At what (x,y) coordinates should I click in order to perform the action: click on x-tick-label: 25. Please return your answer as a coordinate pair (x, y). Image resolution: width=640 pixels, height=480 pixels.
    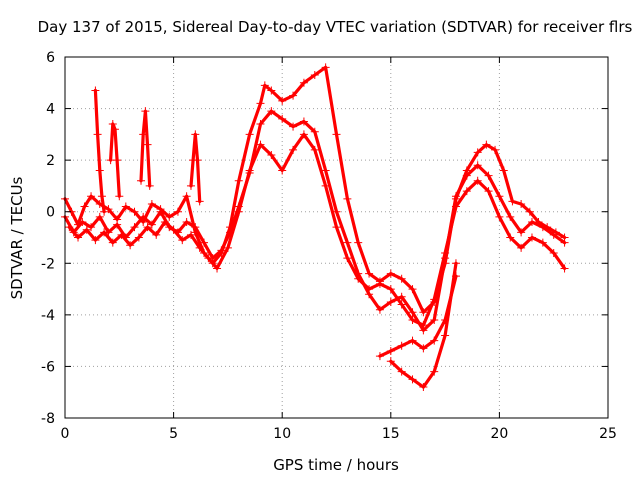
    Looking at the image, I should click on (608, 434).